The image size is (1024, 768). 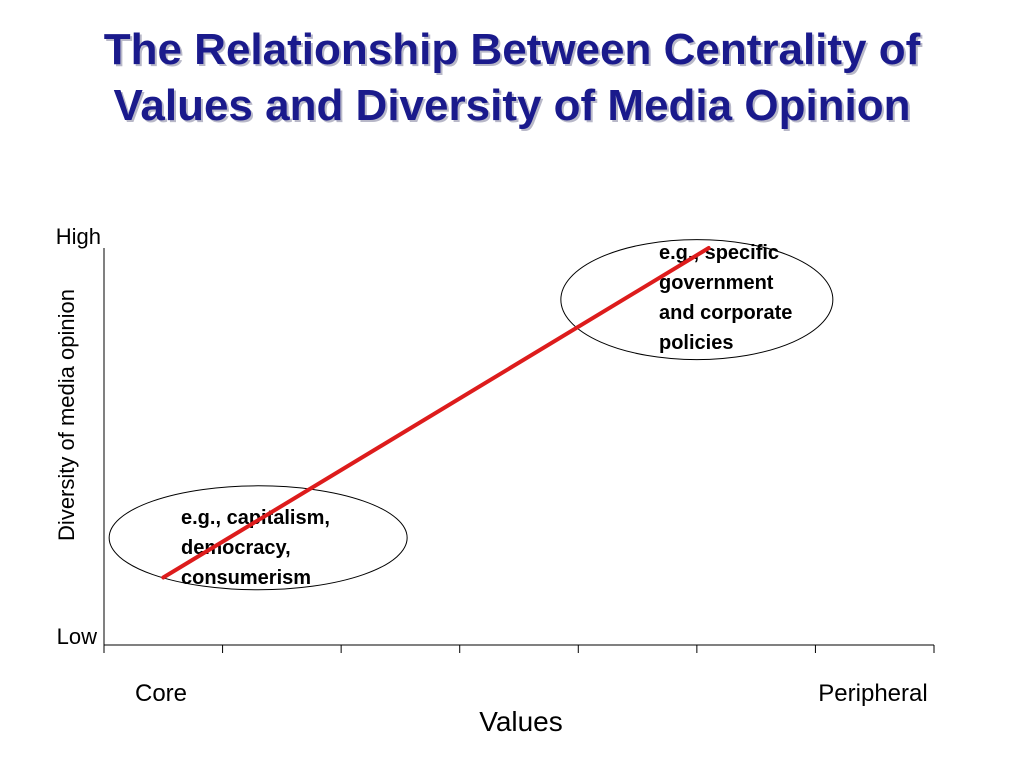 I want to click on annotation-text-line: e.g., specific, so click(x=719, y=253).